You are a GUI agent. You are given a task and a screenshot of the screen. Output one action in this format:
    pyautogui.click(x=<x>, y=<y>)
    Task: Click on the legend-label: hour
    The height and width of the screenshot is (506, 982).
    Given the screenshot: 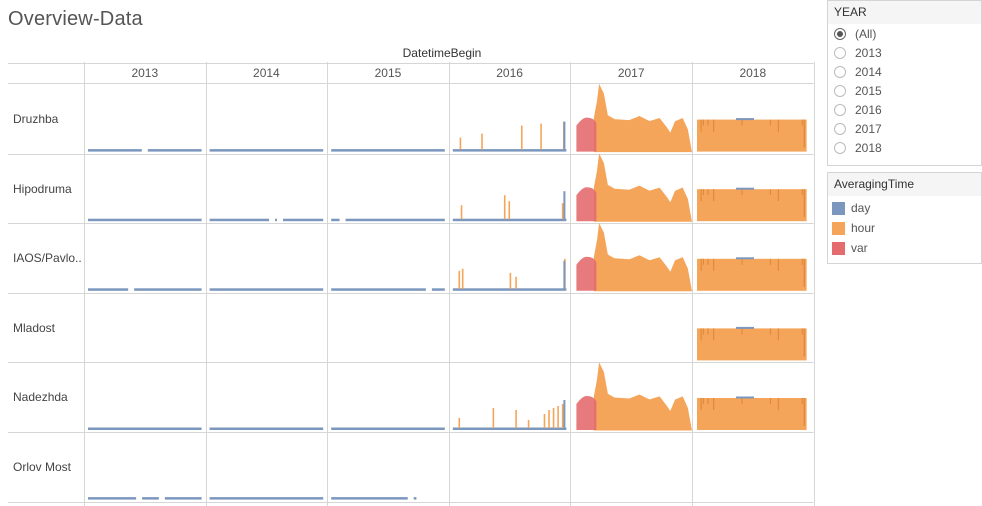 What is the action you would take?
    pyautogui.click(x=863, y=228)
    